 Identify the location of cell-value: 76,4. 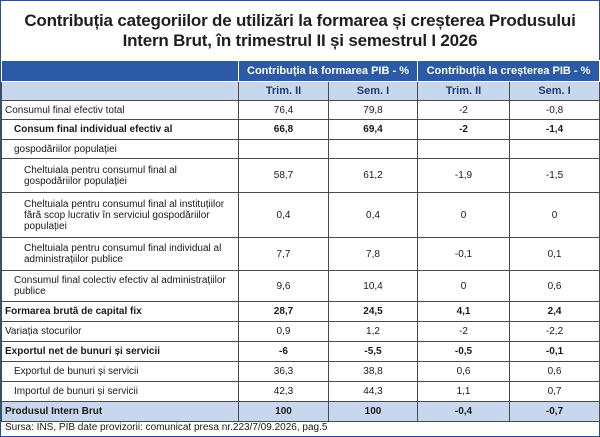
(283, 110).